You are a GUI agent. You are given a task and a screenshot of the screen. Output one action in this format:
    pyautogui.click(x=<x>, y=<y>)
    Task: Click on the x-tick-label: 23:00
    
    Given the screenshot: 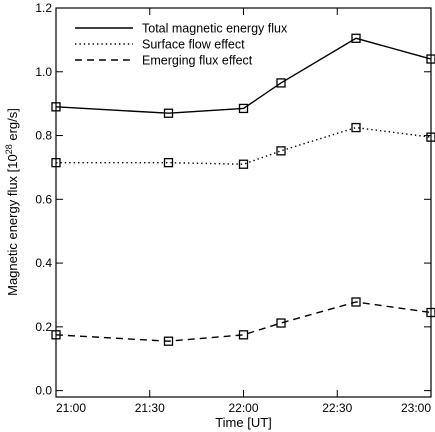 What is the action you would take?
    pyautogui.click(x=416, y=408)
    